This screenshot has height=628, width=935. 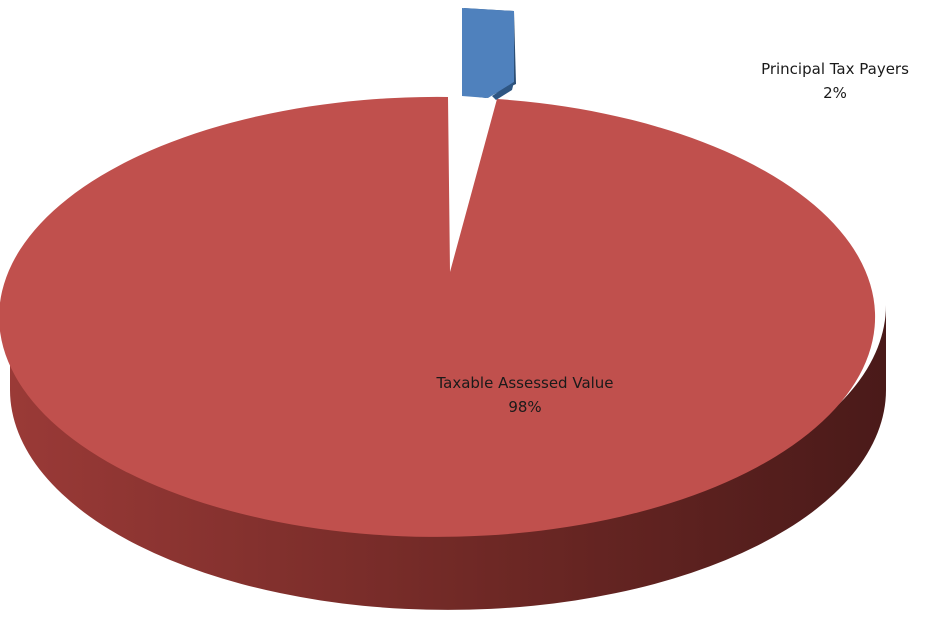 I want to click on slice-principal-top, so click(x=488, y=53).